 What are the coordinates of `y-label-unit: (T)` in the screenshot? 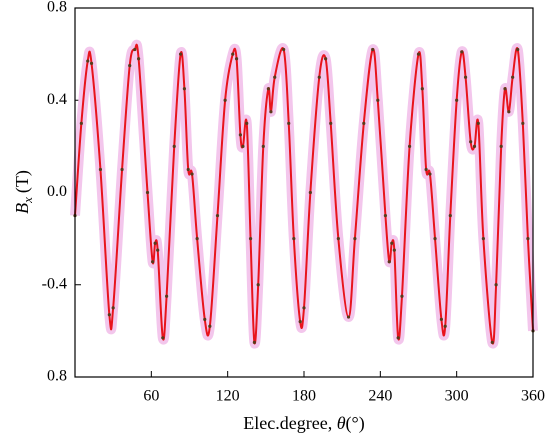 It's located at (22, 181).